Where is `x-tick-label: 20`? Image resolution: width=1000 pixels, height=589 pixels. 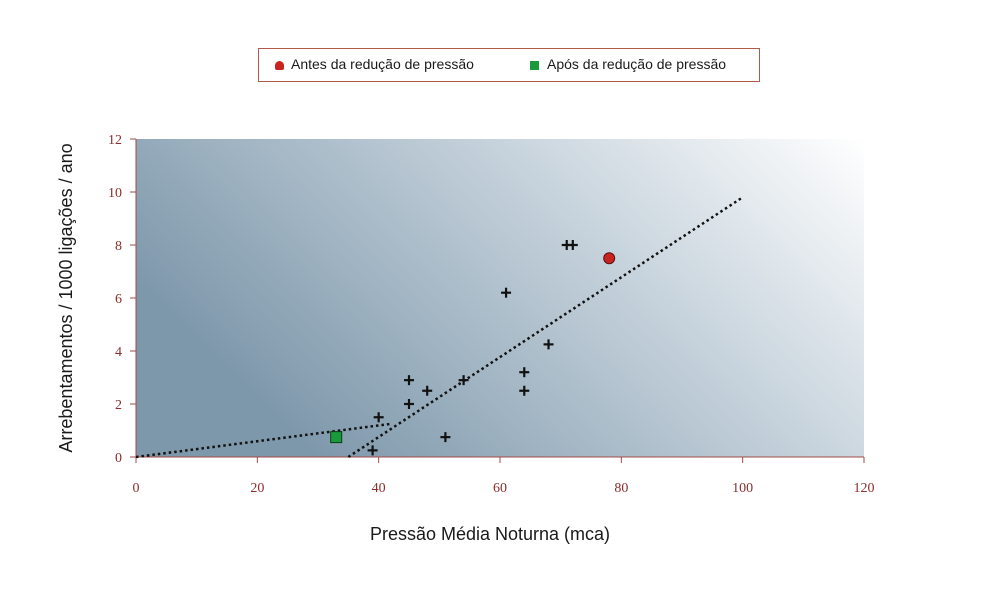
x-tick-label: 20 is located at coordinates (257, 488).